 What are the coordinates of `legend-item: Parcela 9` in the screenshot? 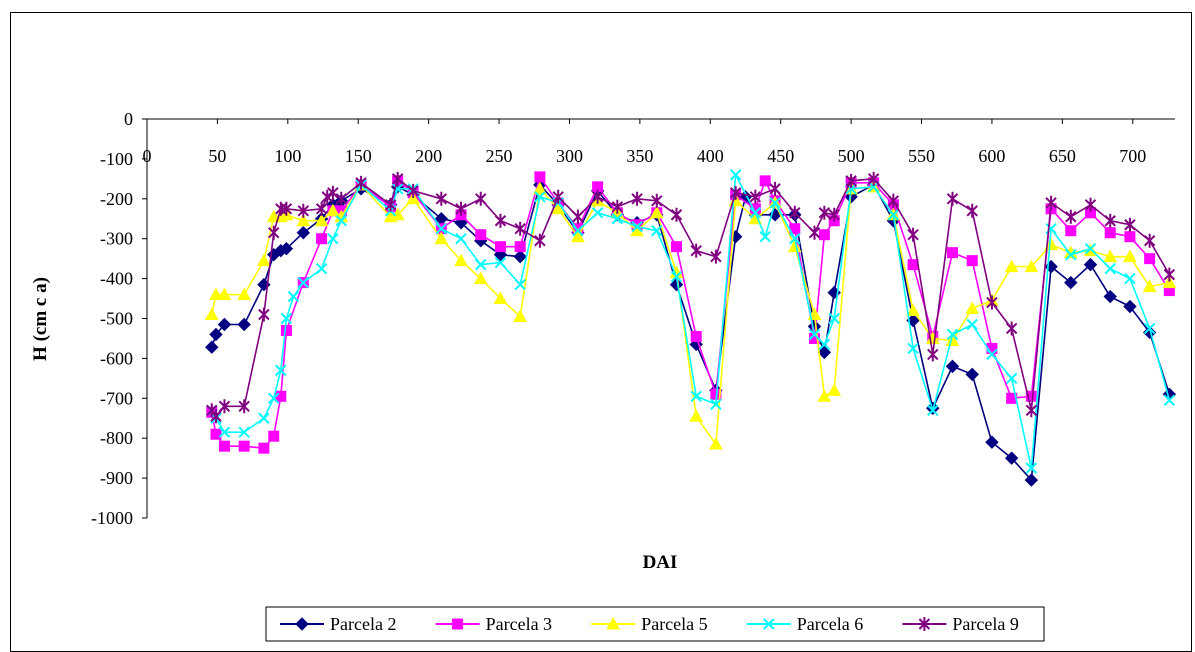 It's located at (960, 624).